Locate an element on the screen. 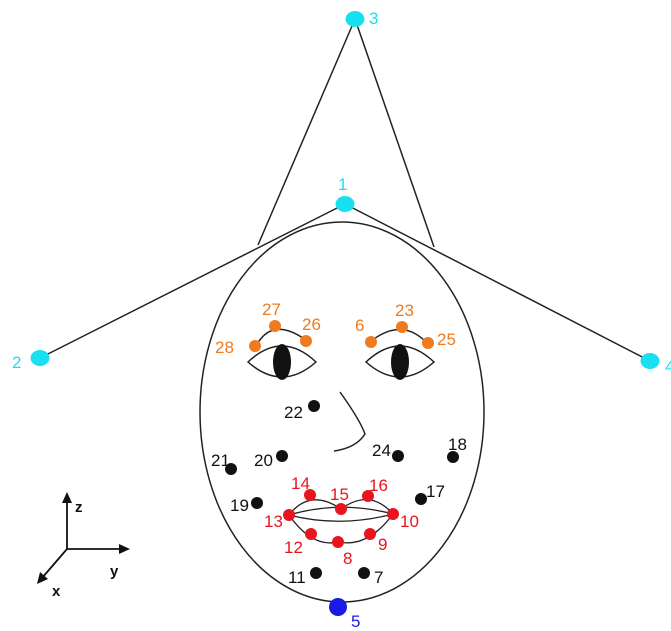 This screenshot has width=671, height=631. marker-label-24: 24 is located at coordinates (381, 450).